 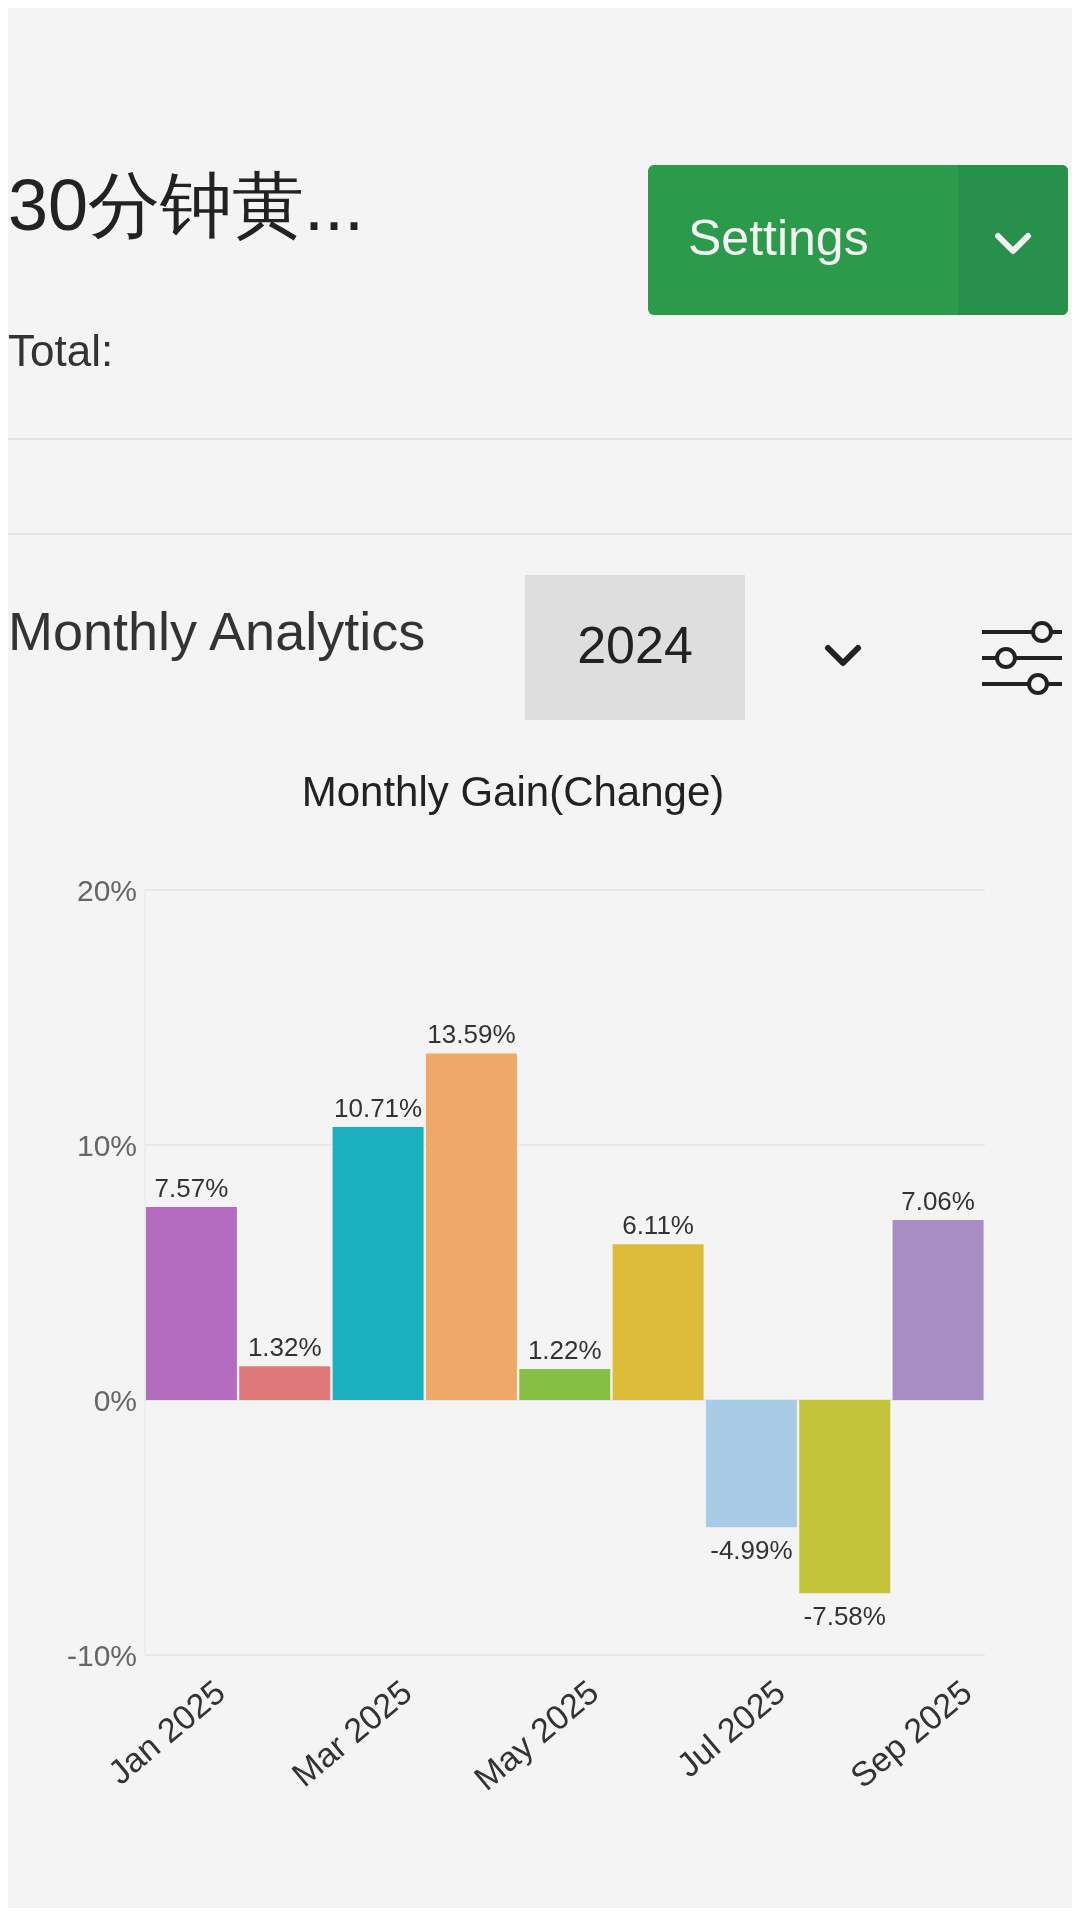 I want to click on chart-title: Monthly Gain(Change), so click(x=513, y=792).